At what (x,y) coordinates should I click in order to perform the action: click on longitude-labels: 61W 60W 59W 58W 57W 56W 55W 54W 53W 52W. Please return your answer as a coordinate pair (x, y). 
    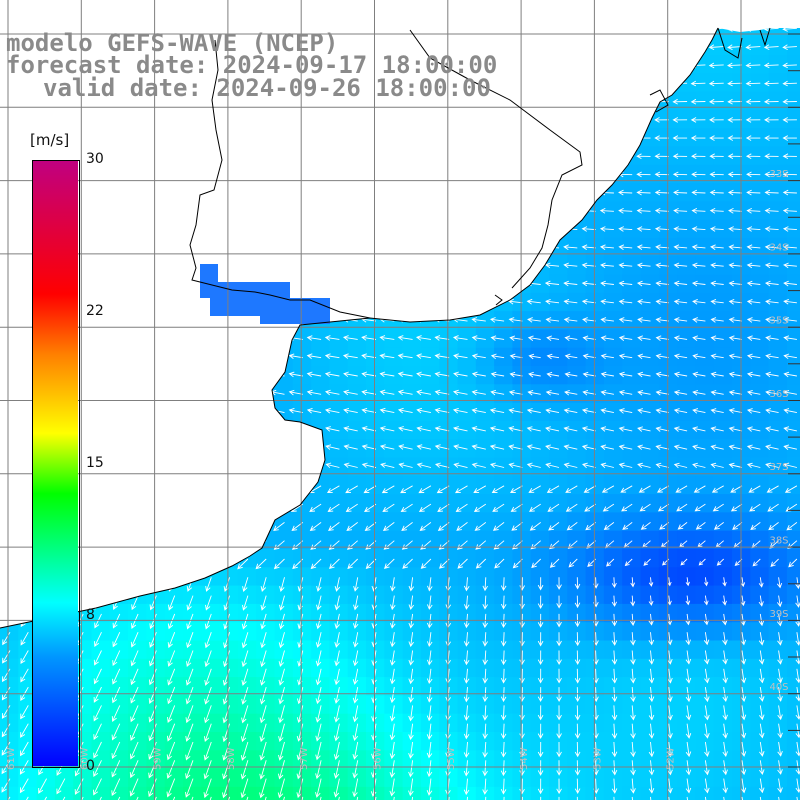
    Looking at the image, I should click on (341, 758).